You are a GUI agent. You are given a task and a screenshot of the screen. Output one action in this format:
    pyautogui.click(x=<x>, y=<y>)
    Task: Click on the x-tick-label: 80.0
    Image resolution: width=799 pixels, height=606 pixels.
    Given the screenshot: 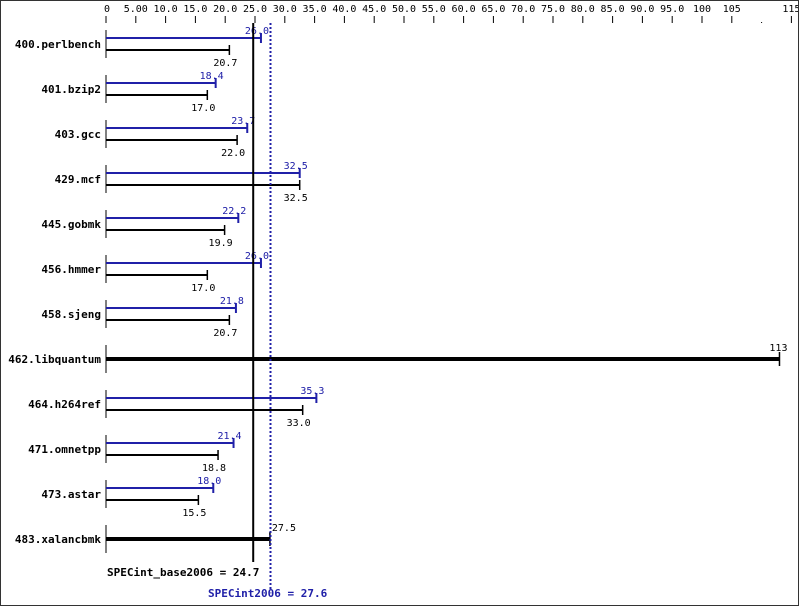 What is the action you would take?
    pyautogui.click(x=583, y=9)
    